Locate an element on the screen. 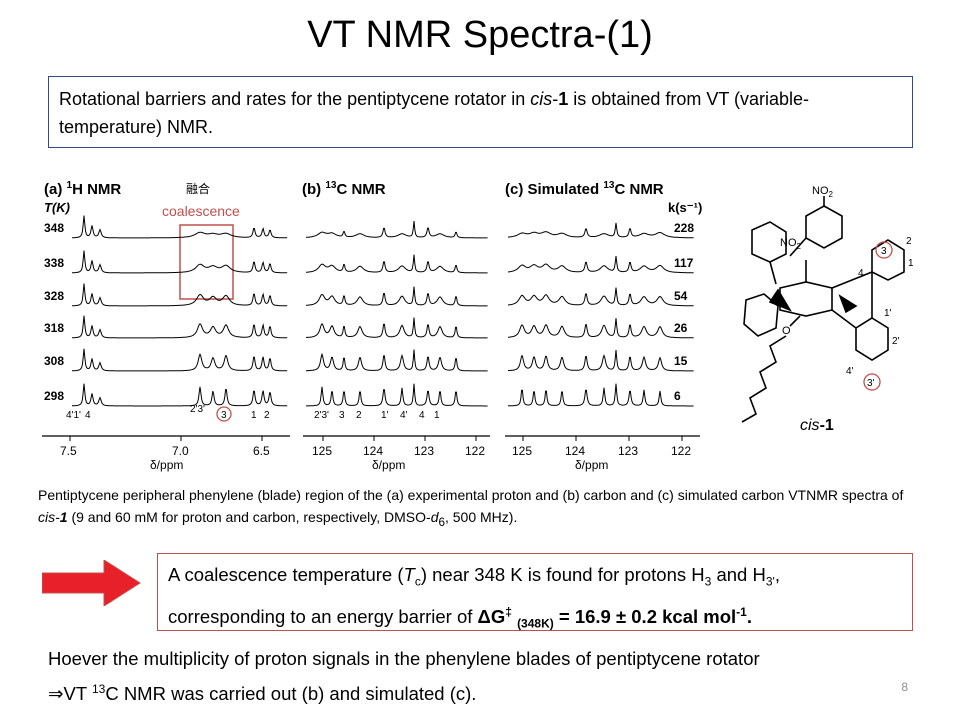 The width and height of the screenshot is (960, 720). conclusion-h3-sub: 3 is located at coordinates (708, 581).